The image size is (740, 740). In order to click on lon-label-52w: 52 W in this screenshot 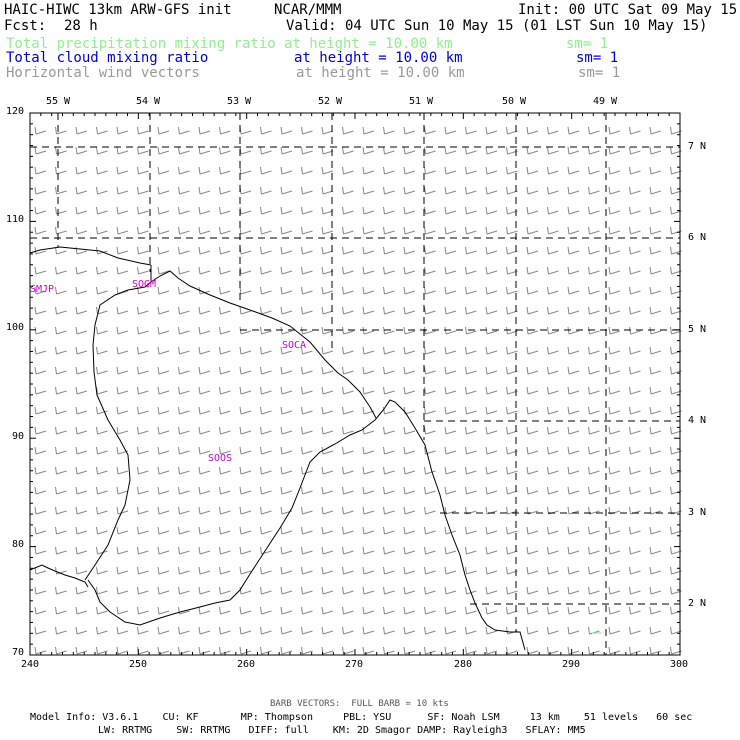, I will do `click(330, 101)`.